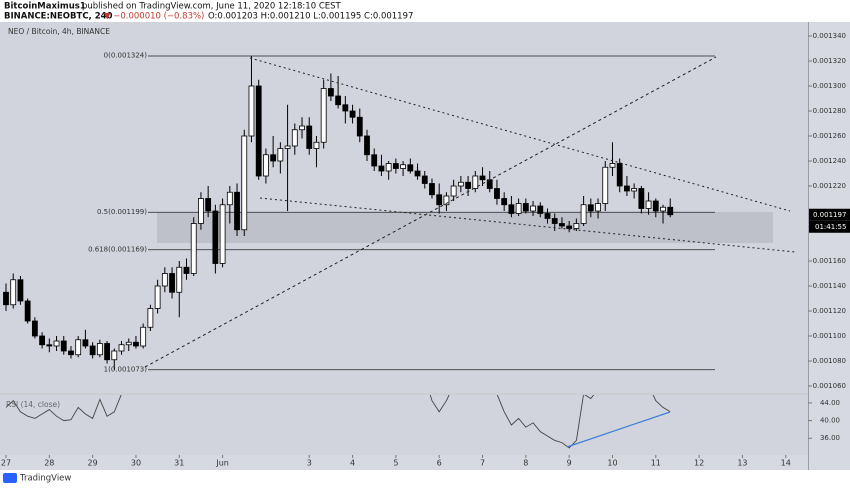  Describe the element at coordinates (482, 463) in the screenshot. I see `x-tick-label: 7` at that location.